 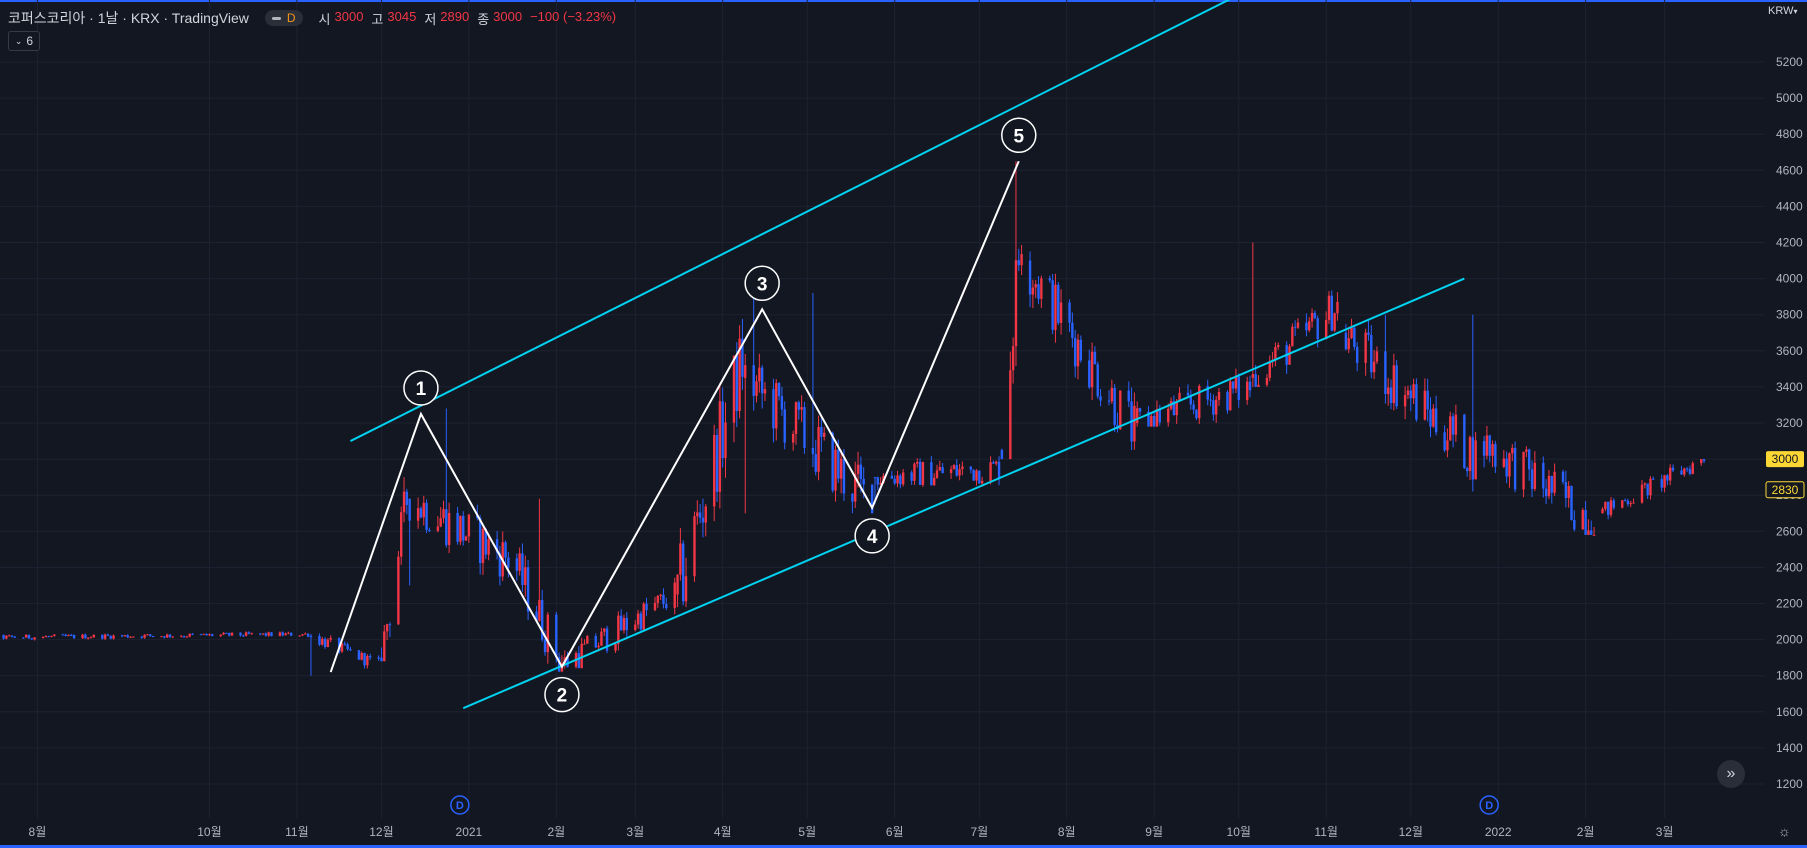 I want to click on indicators-toggle: ⌄ 6, so click(x=24, y=41).